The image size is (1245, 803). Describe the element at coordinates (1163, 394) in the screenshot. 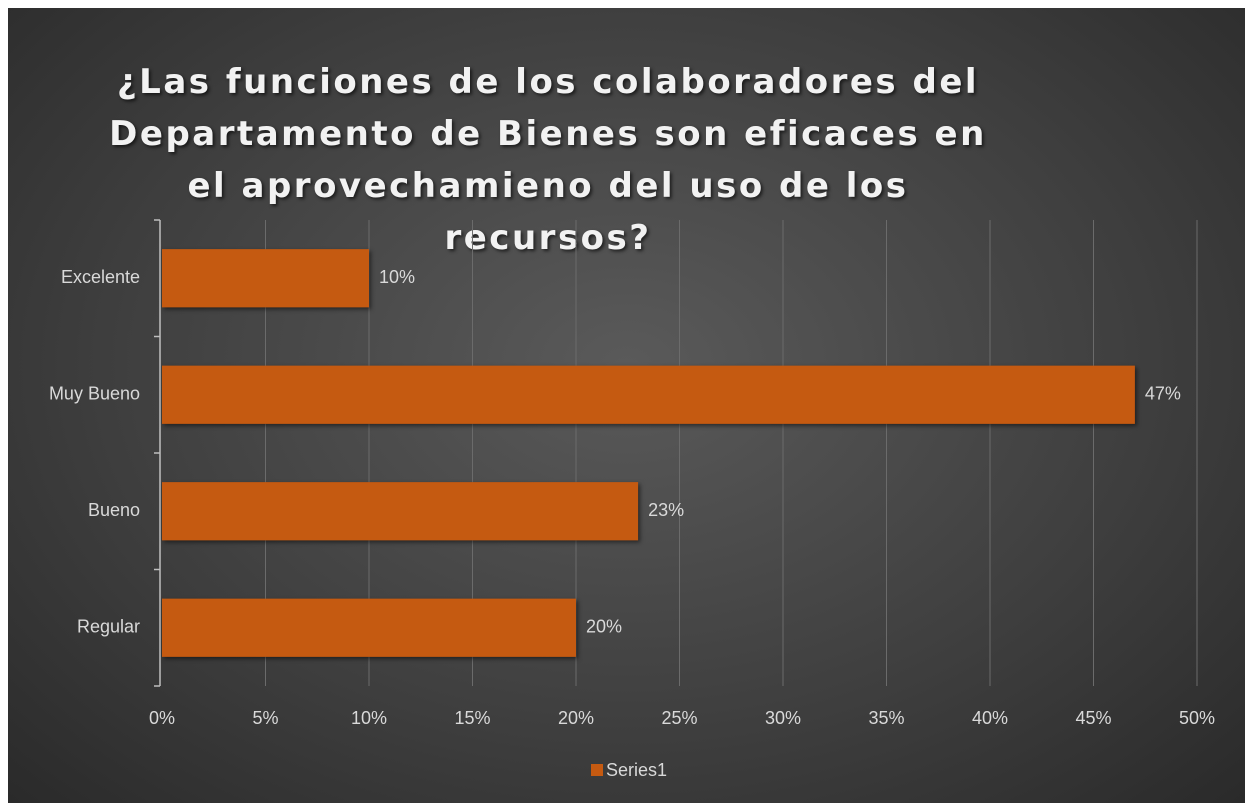

I see `data-label: 47%` at that location.